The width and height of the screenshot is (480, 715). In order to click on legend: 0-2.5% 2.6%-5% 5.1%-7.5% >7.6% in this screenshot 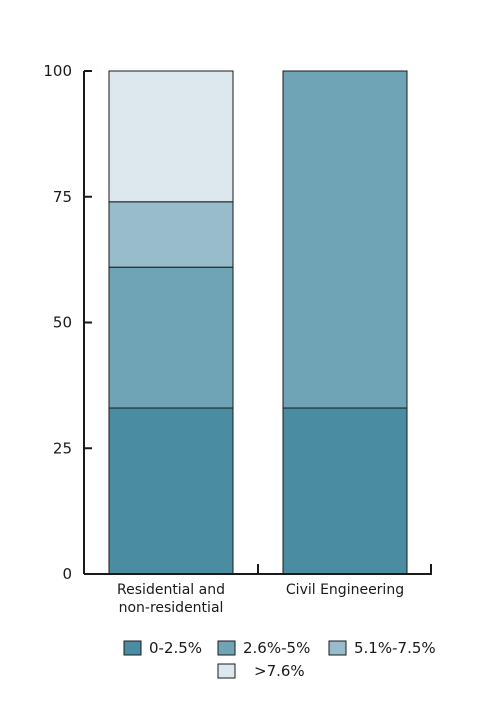, I will do `click(279, 659)`.